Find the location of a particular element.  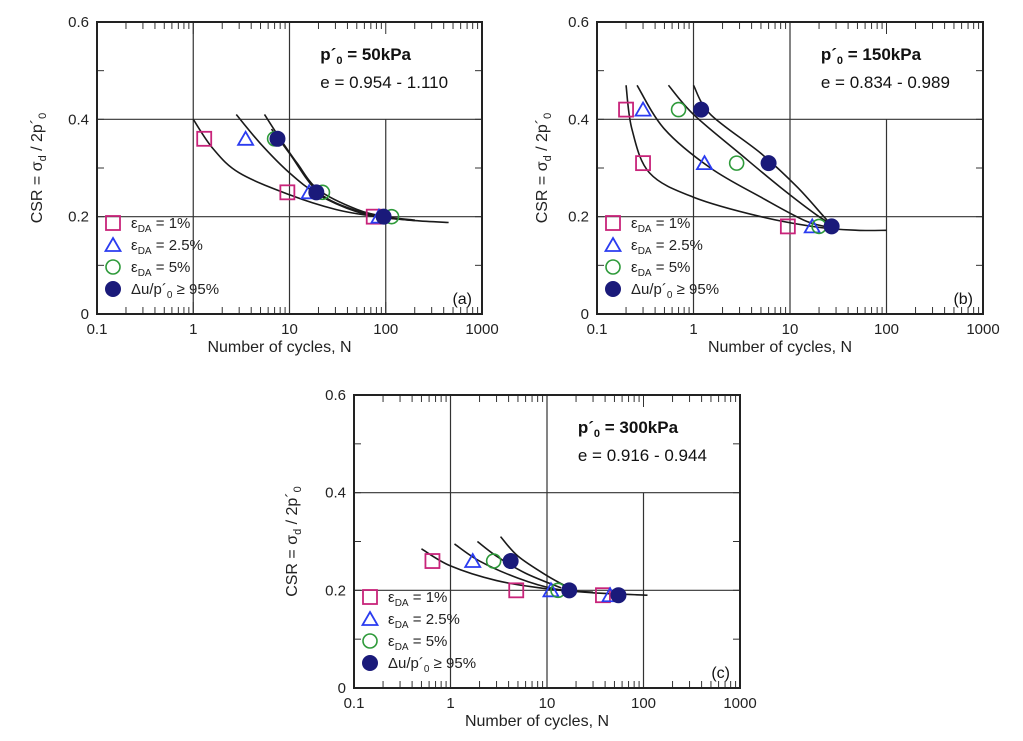

legend-label: εDA = 1% is located at coordinates (417, 599).